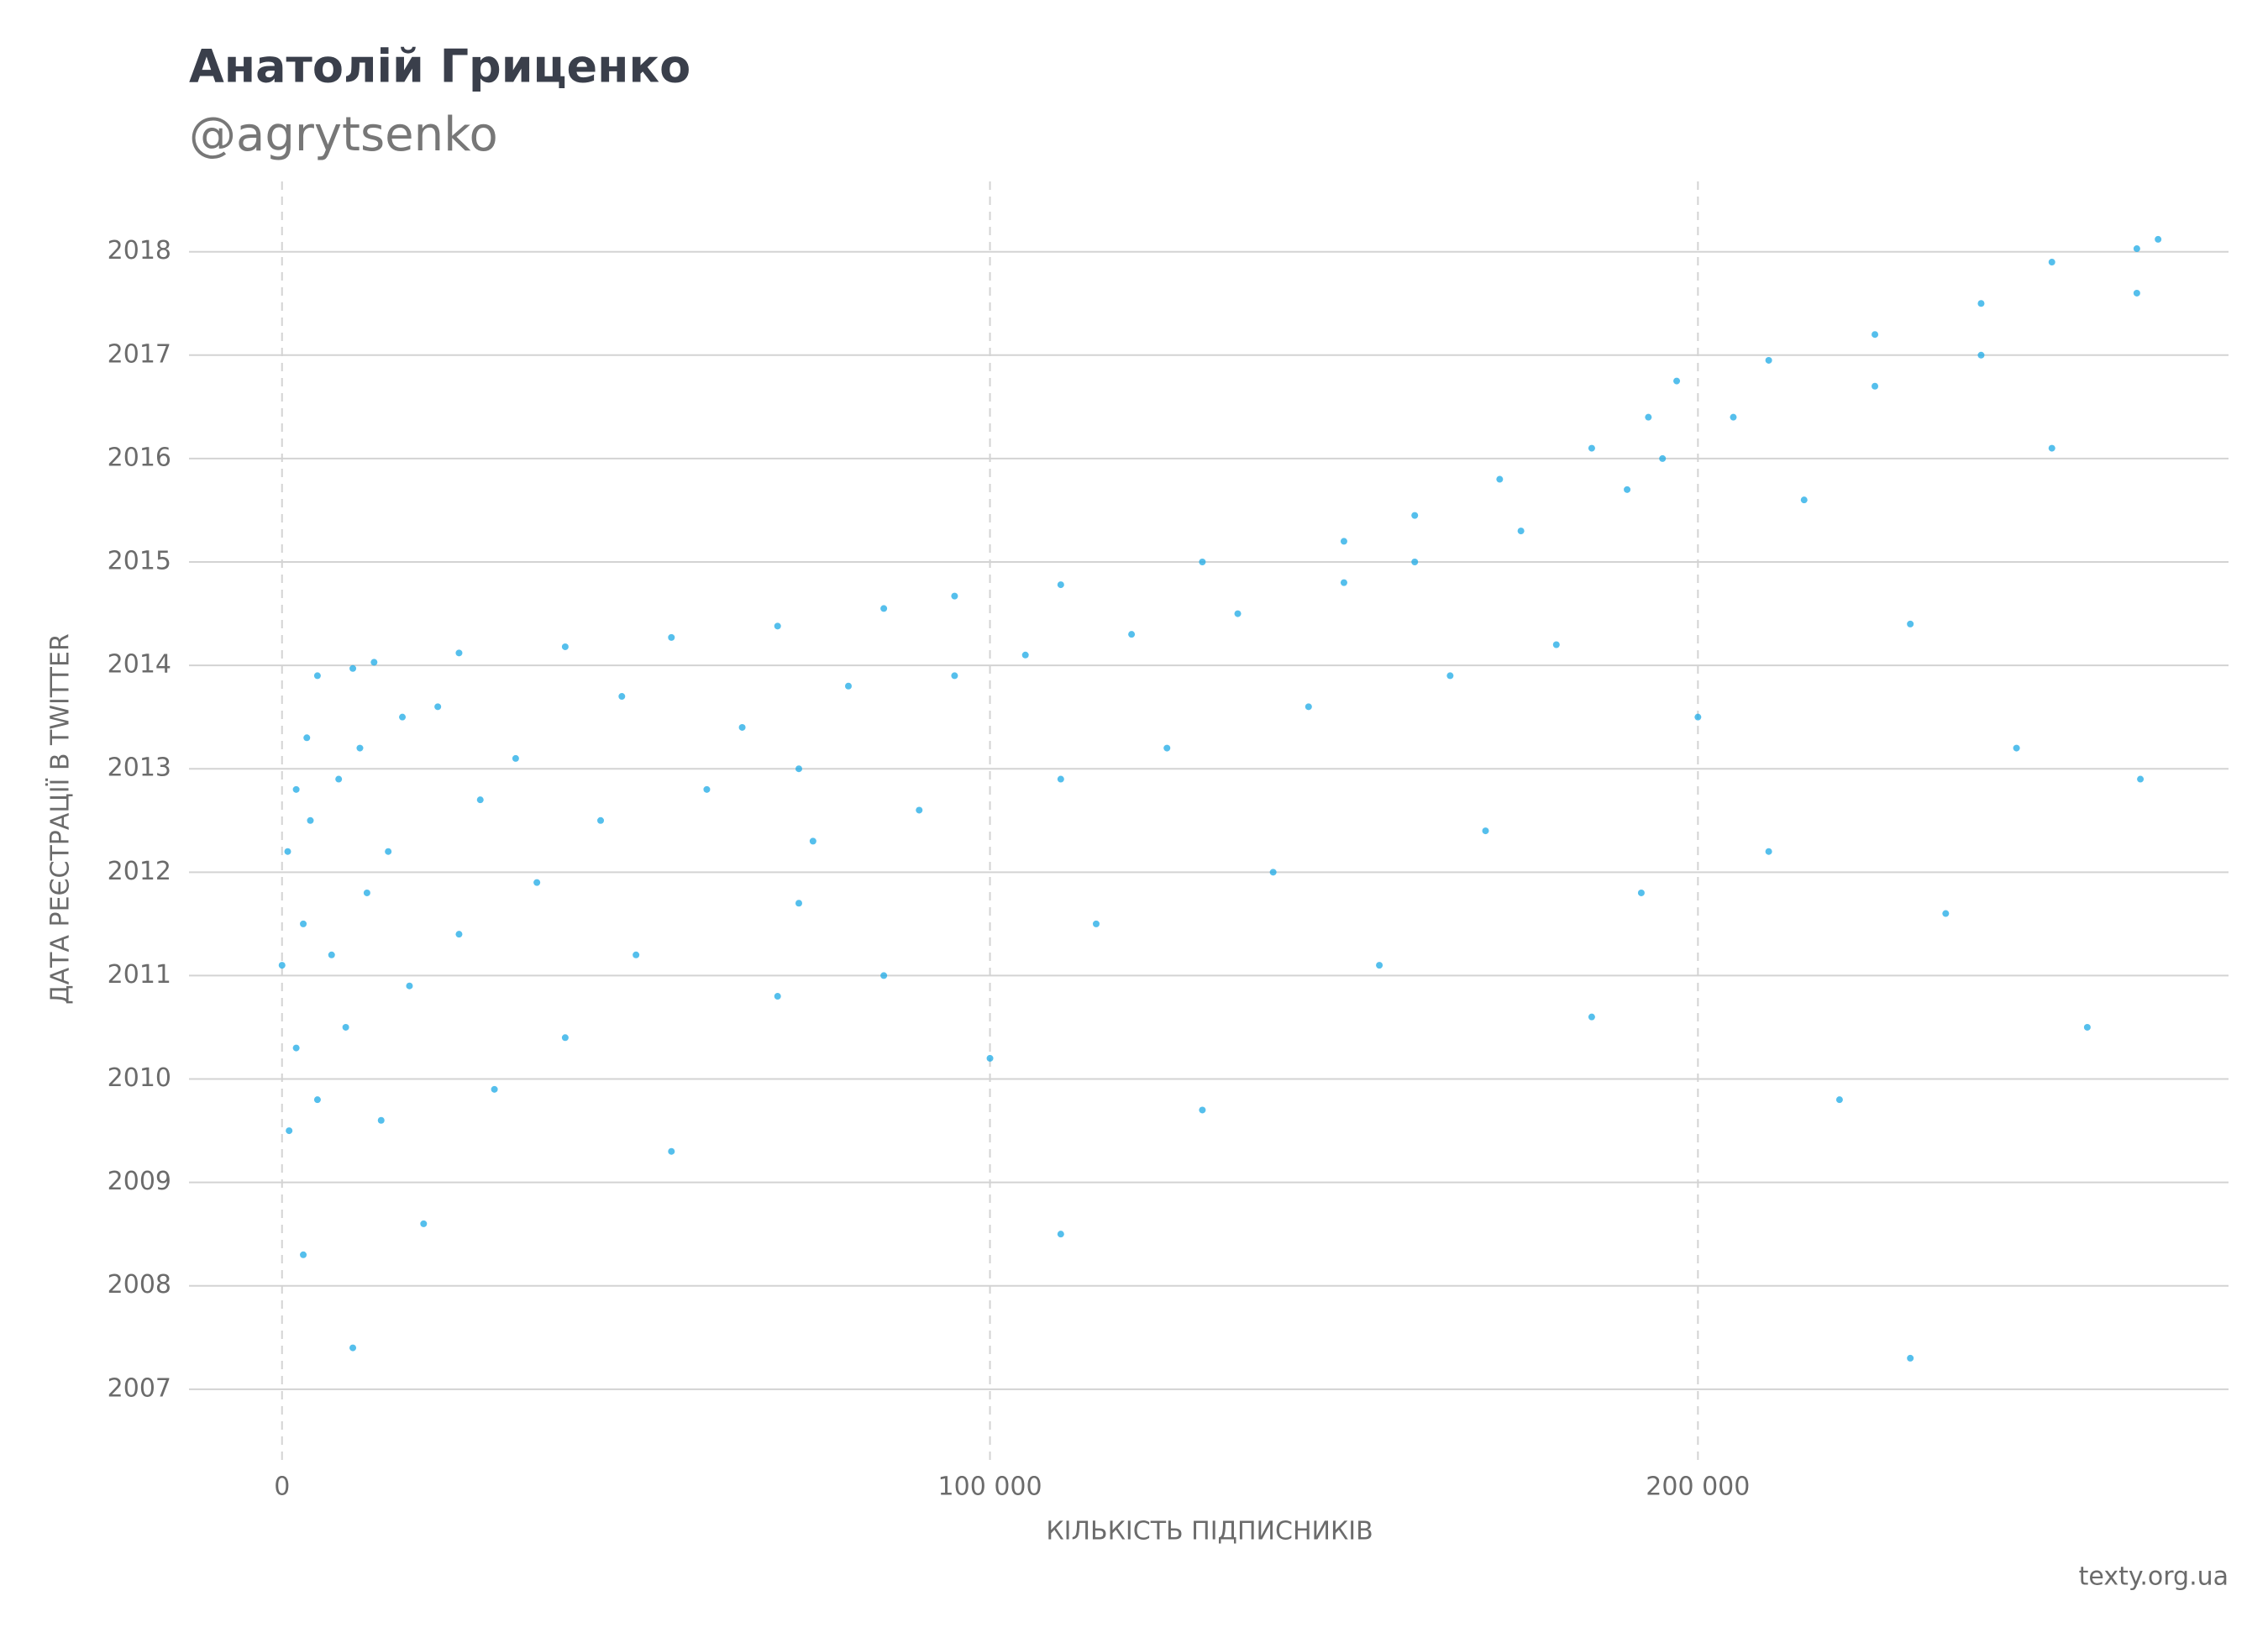 Image resolution: width=2268 pixels, height=1638 pixels. Describe the element at coordinates (139, 354) in the screenshot. I see `y-tick-label: 2017` at that location.